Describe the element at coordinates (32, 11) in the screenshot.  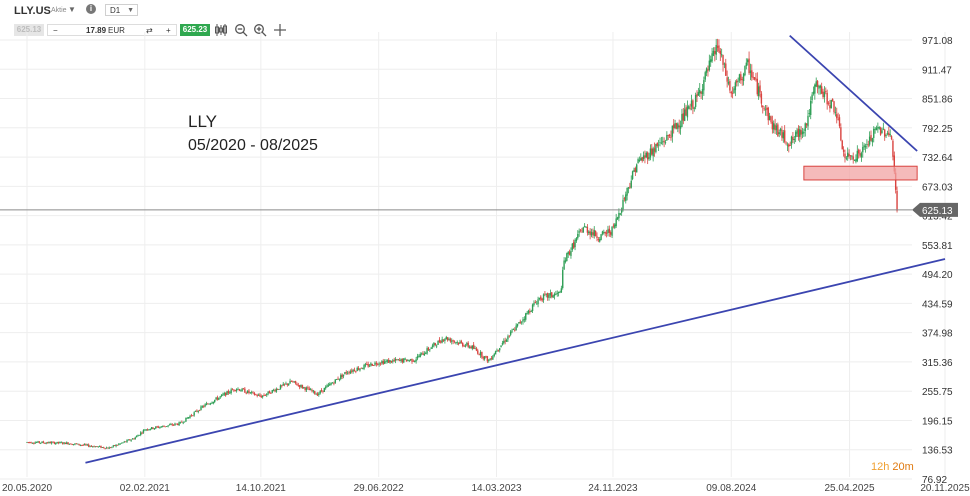
I see `ticker-symbol: LLY.US` at that location.